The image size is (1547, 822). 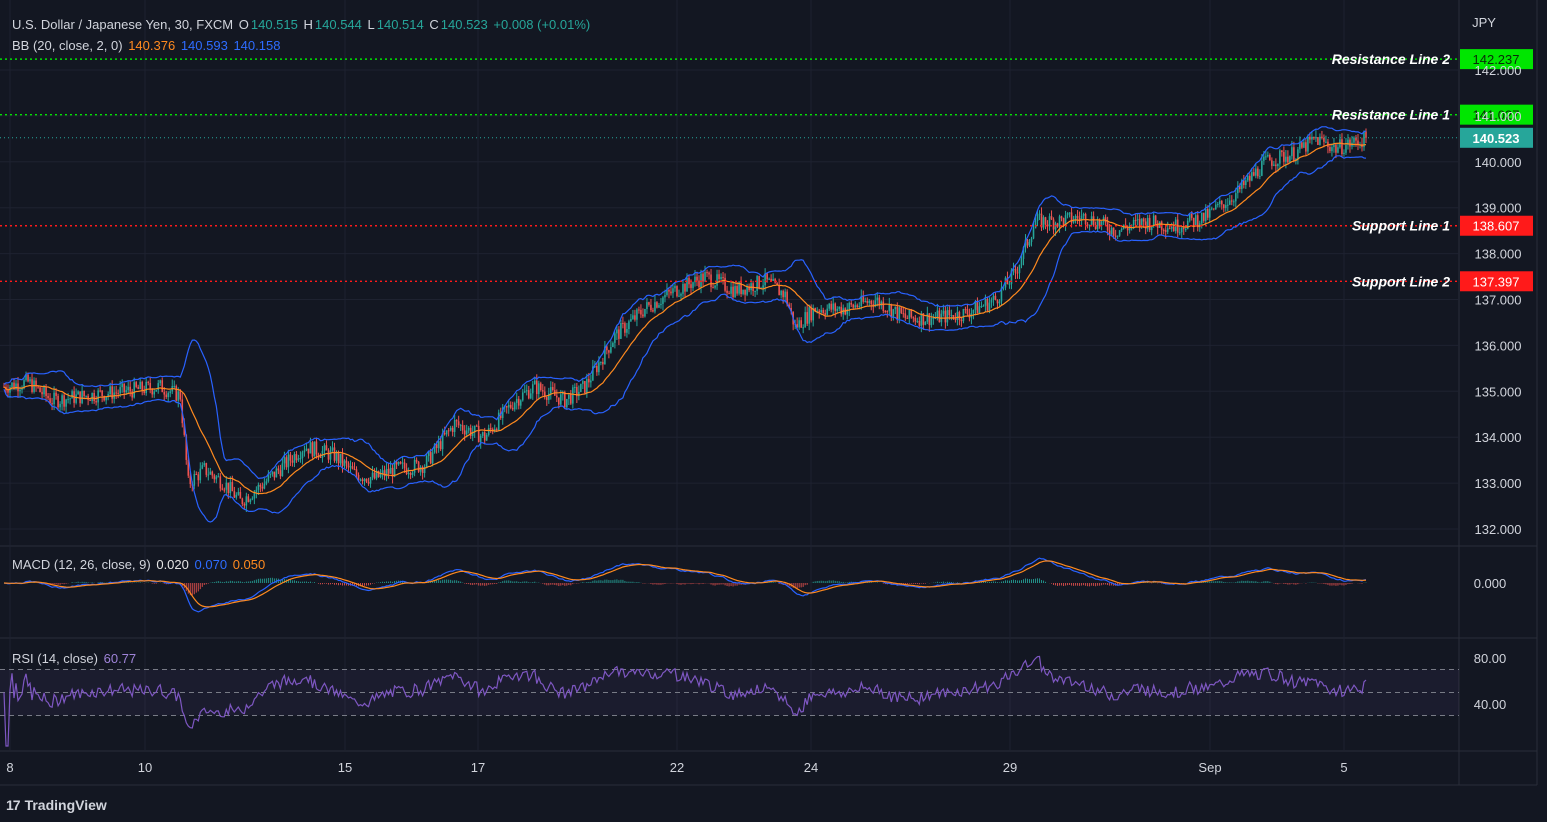 I want to click on high-label: H, so click(x=308, y=24).